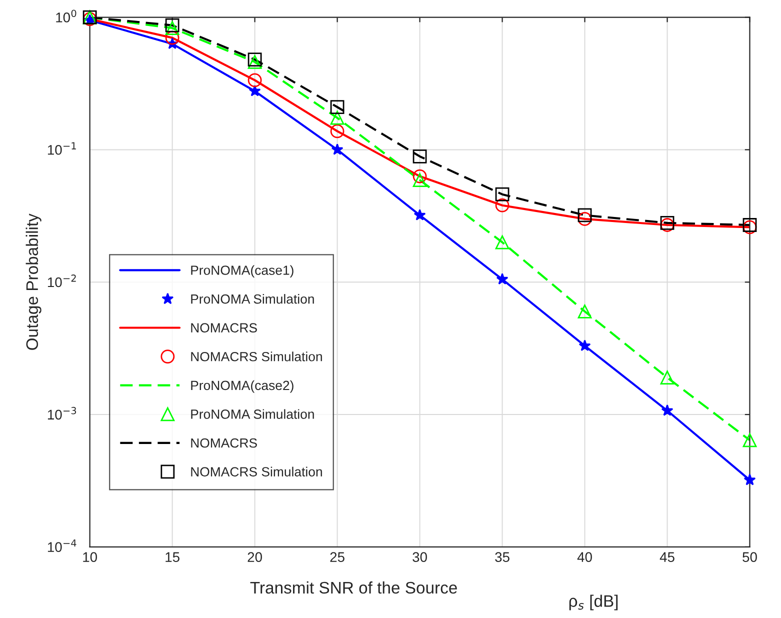  Describe the element at coordinates (419, 557) in the screenshot. I see `x-tick-label: 30` at that location.